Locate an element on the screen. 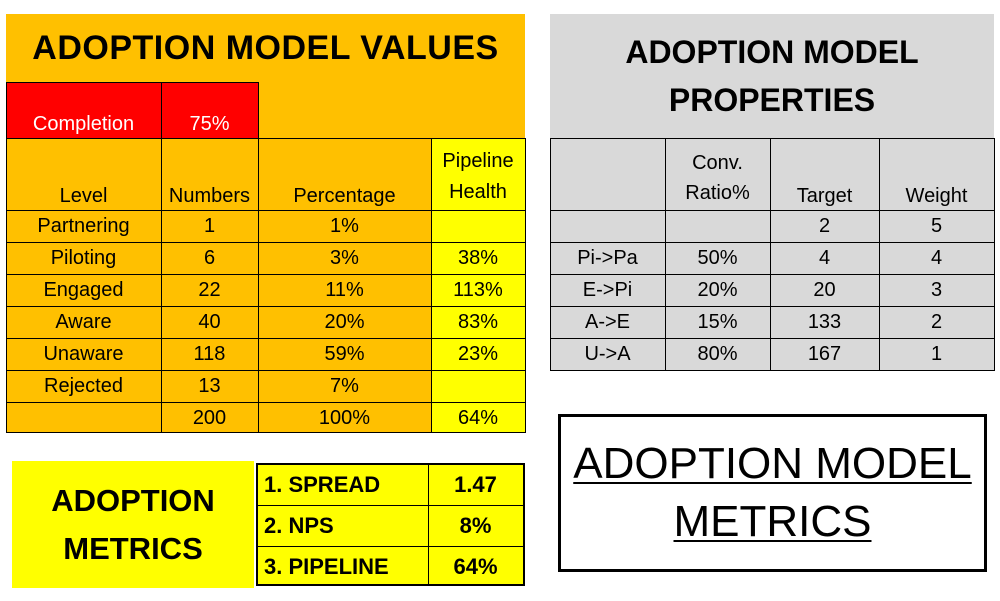 This screenshot has width=1000, height=601. cell-pipeline-health: 83% is located at coordinates (478, 322).